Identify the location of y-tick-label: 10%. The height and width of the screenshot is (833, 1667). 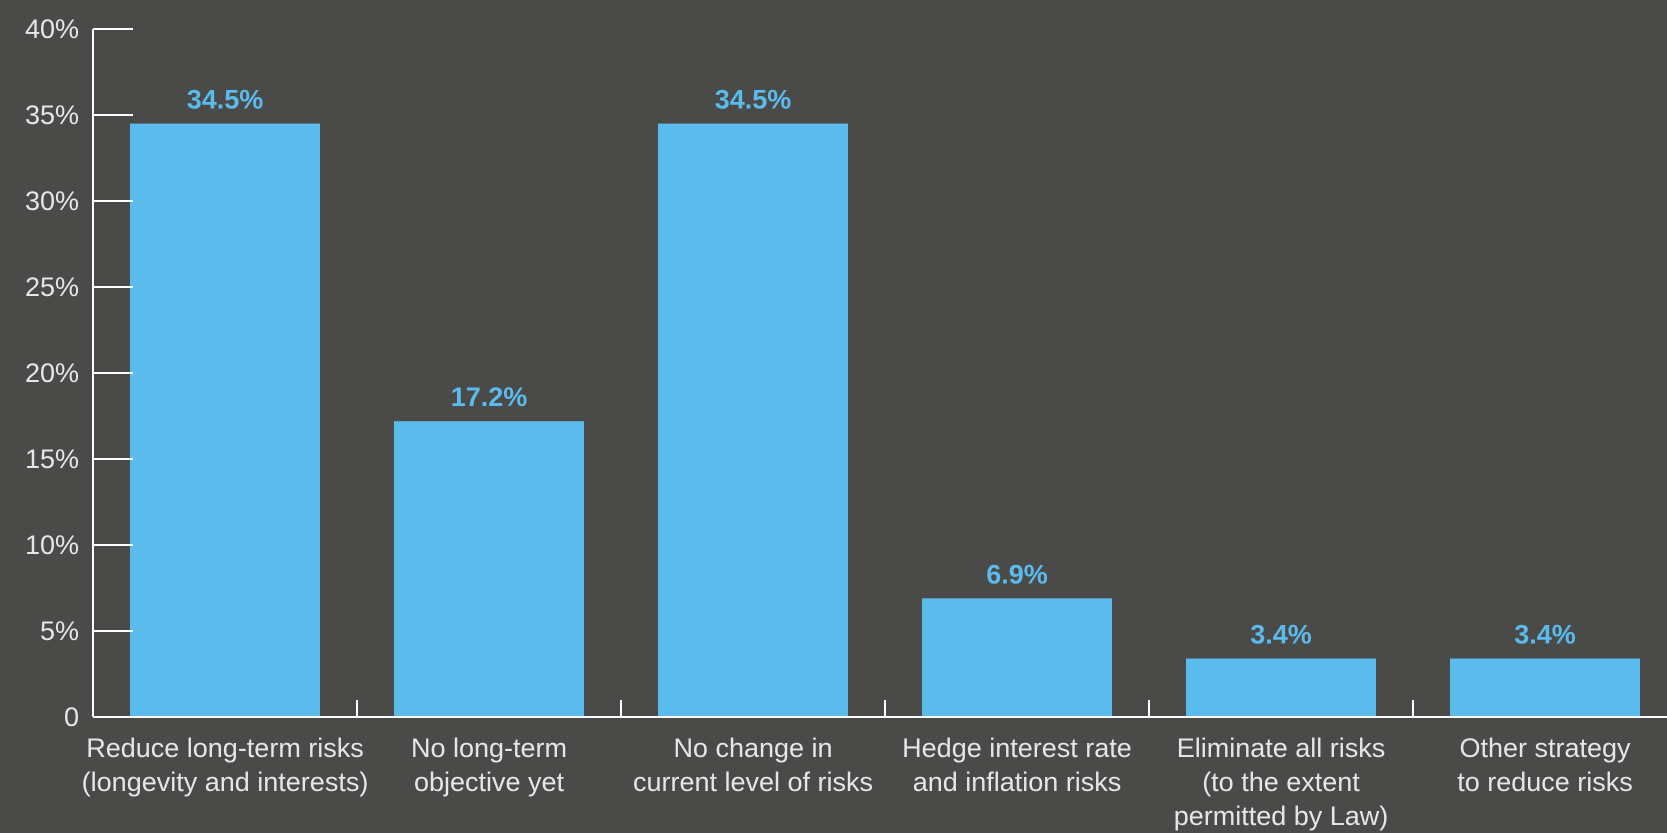
(52, 545).